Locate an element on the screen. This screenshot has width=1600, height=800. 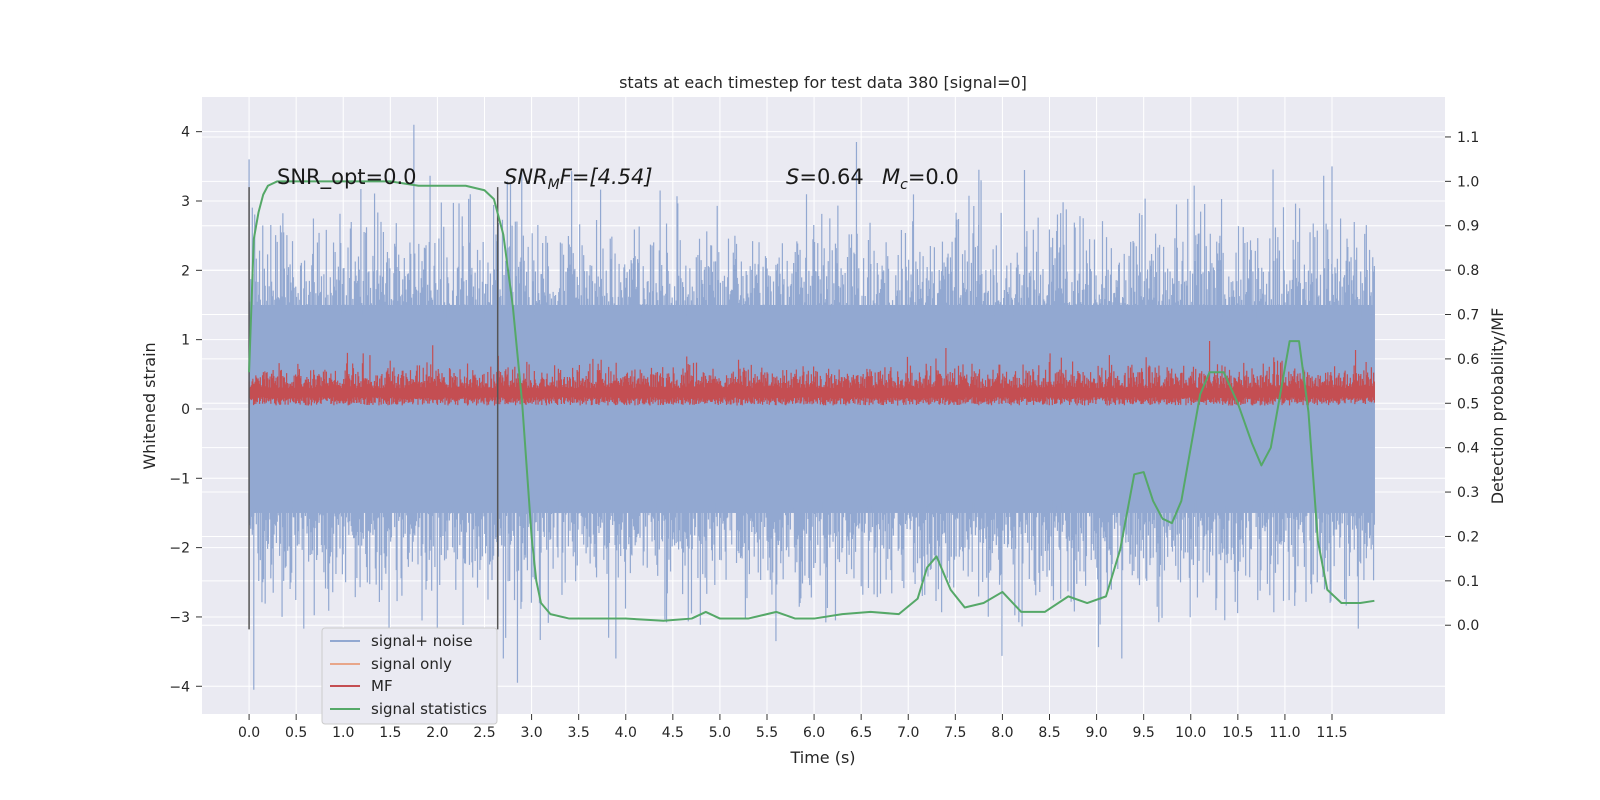
x-tick-label: 6.5 is located at coordinates (861, 733).